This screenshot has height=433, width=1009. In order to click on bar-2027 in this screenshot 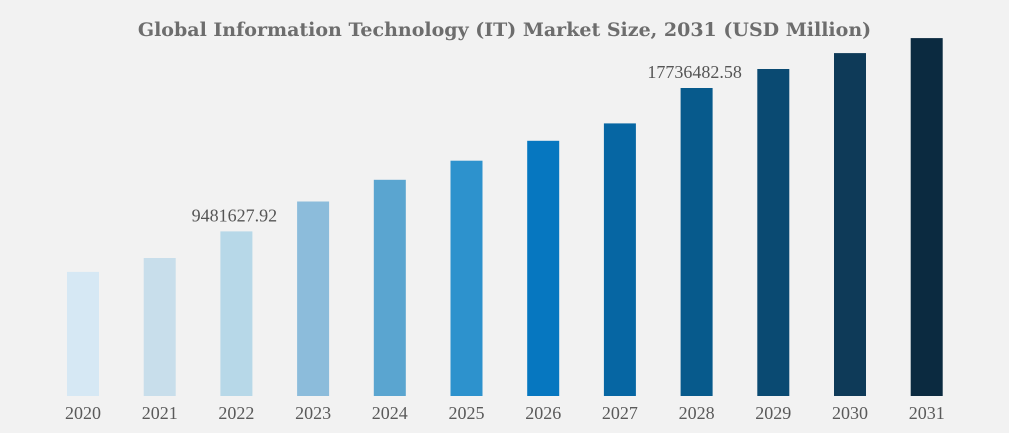, I will do `click(619, 260)`.